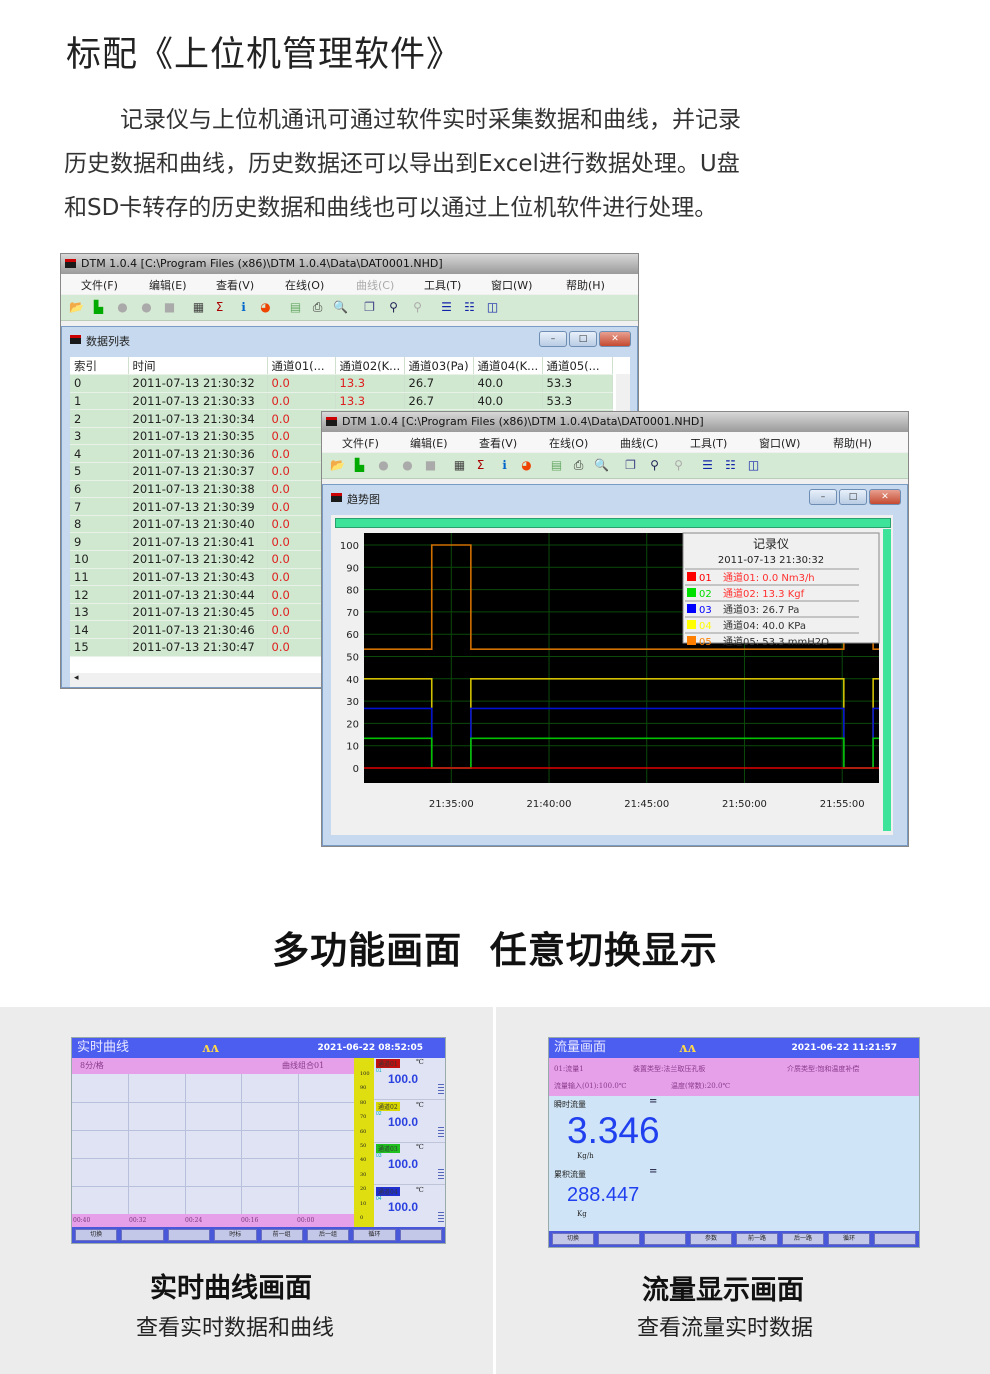  I want to click on screen-button: 前一组, so click(281, 1235).